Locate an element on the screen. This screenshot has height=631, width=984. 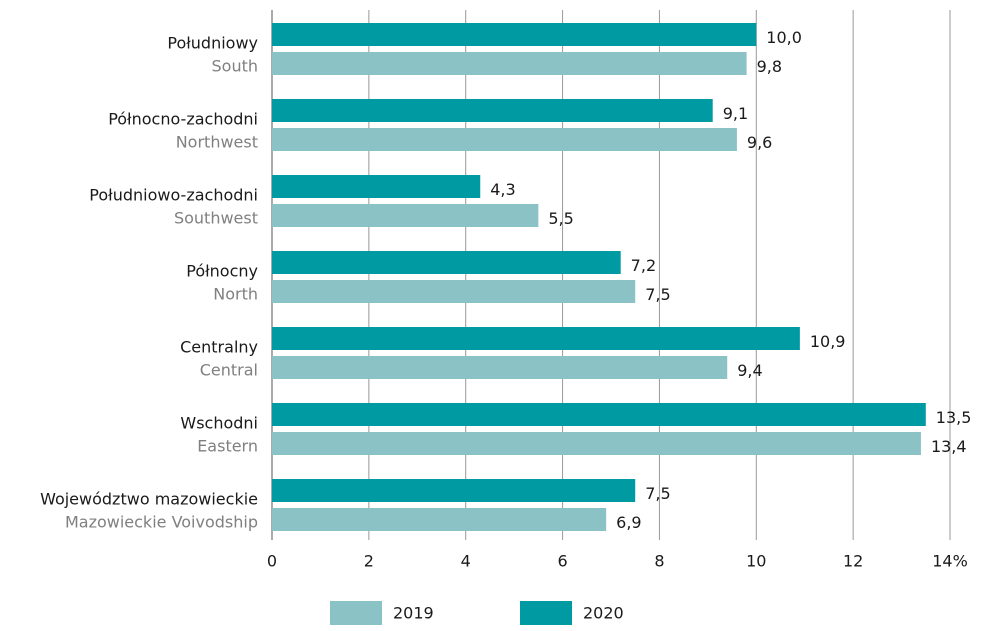
category-label: Centralny is located at coordinates (219, 347).